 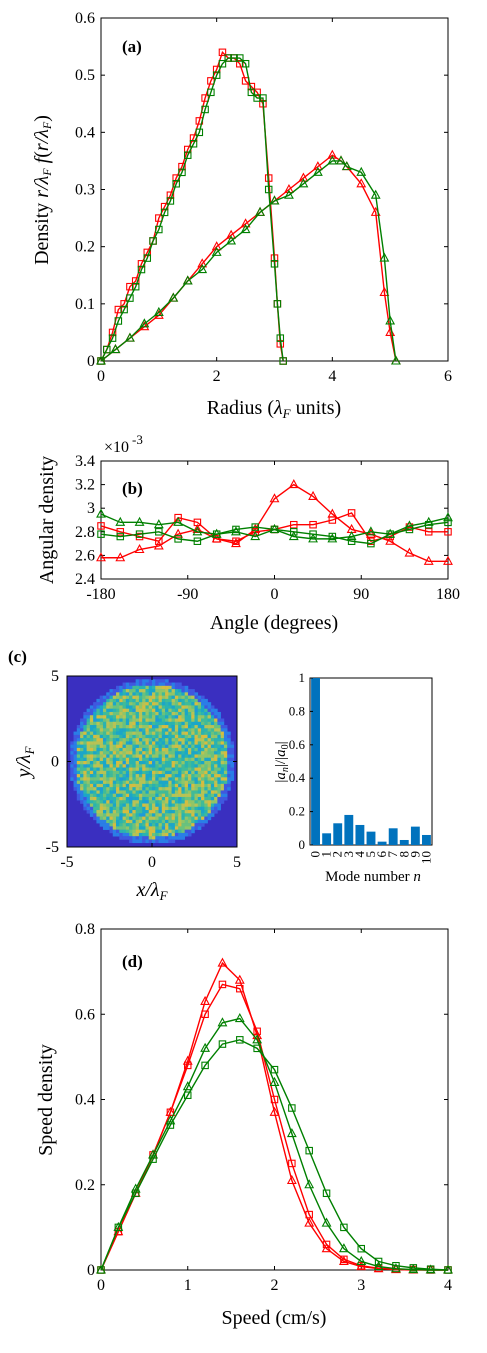 I want to click on panel-a-series2-1-point, so click(x=173, y=297).